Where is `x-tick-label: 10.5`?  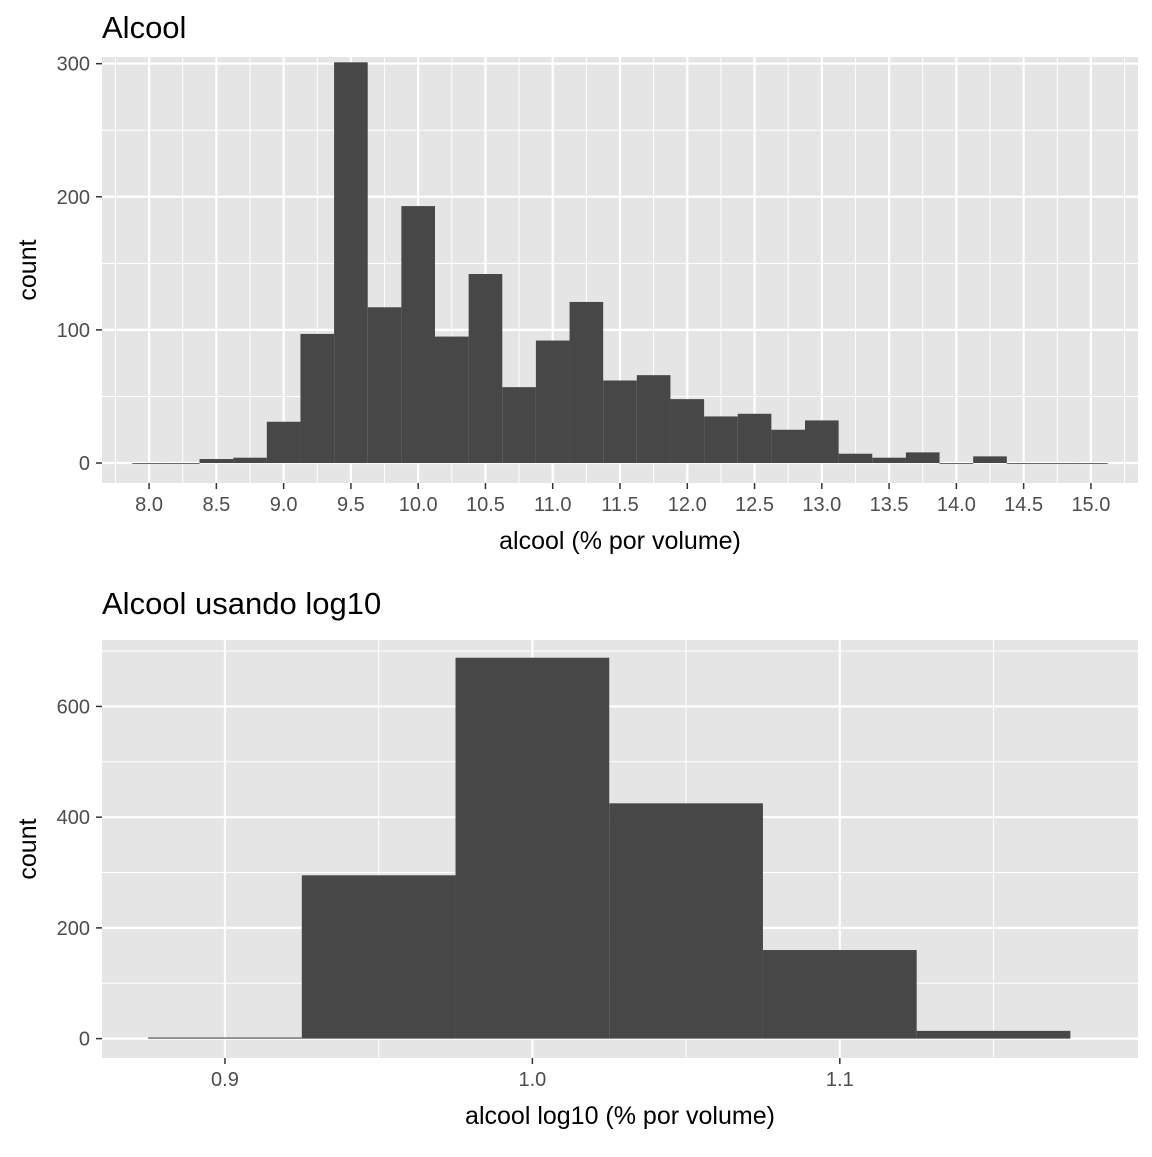 x-tick-label: 10.5 is located at coordinates (485, 505).